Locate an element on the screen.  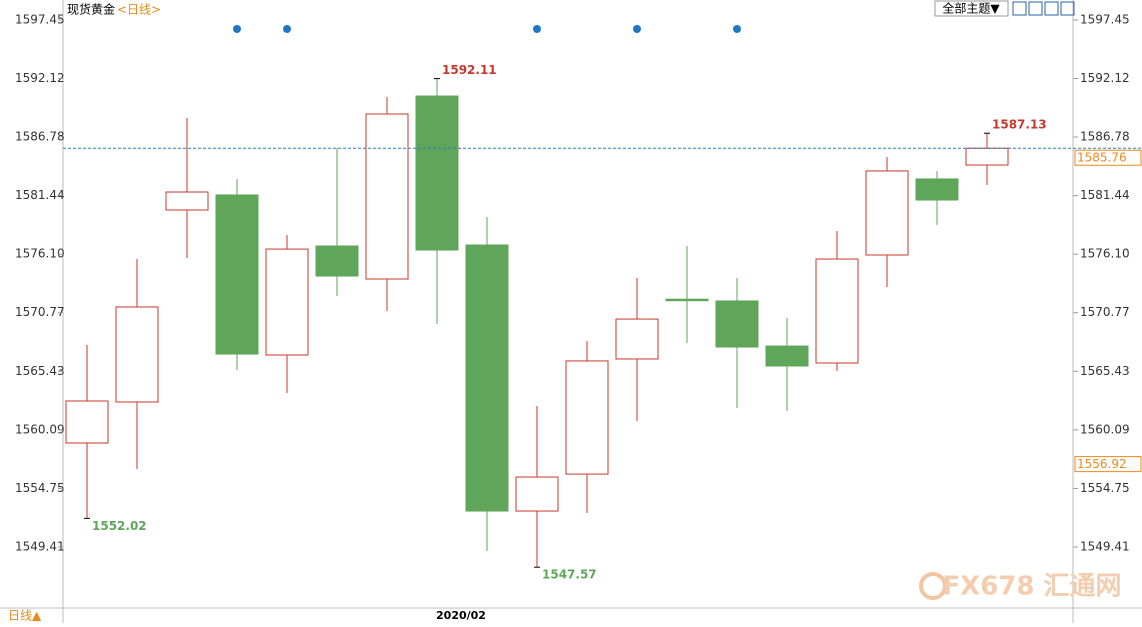
date-label: 2020/02 is located at coordinates (461, 615).